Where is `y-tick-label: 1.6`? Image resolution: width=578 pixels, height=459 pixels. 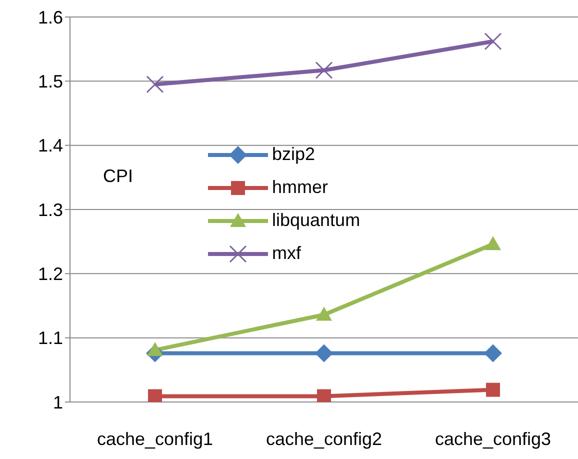
y-tick-label: 1.6 is located at coordinates (50, 17).